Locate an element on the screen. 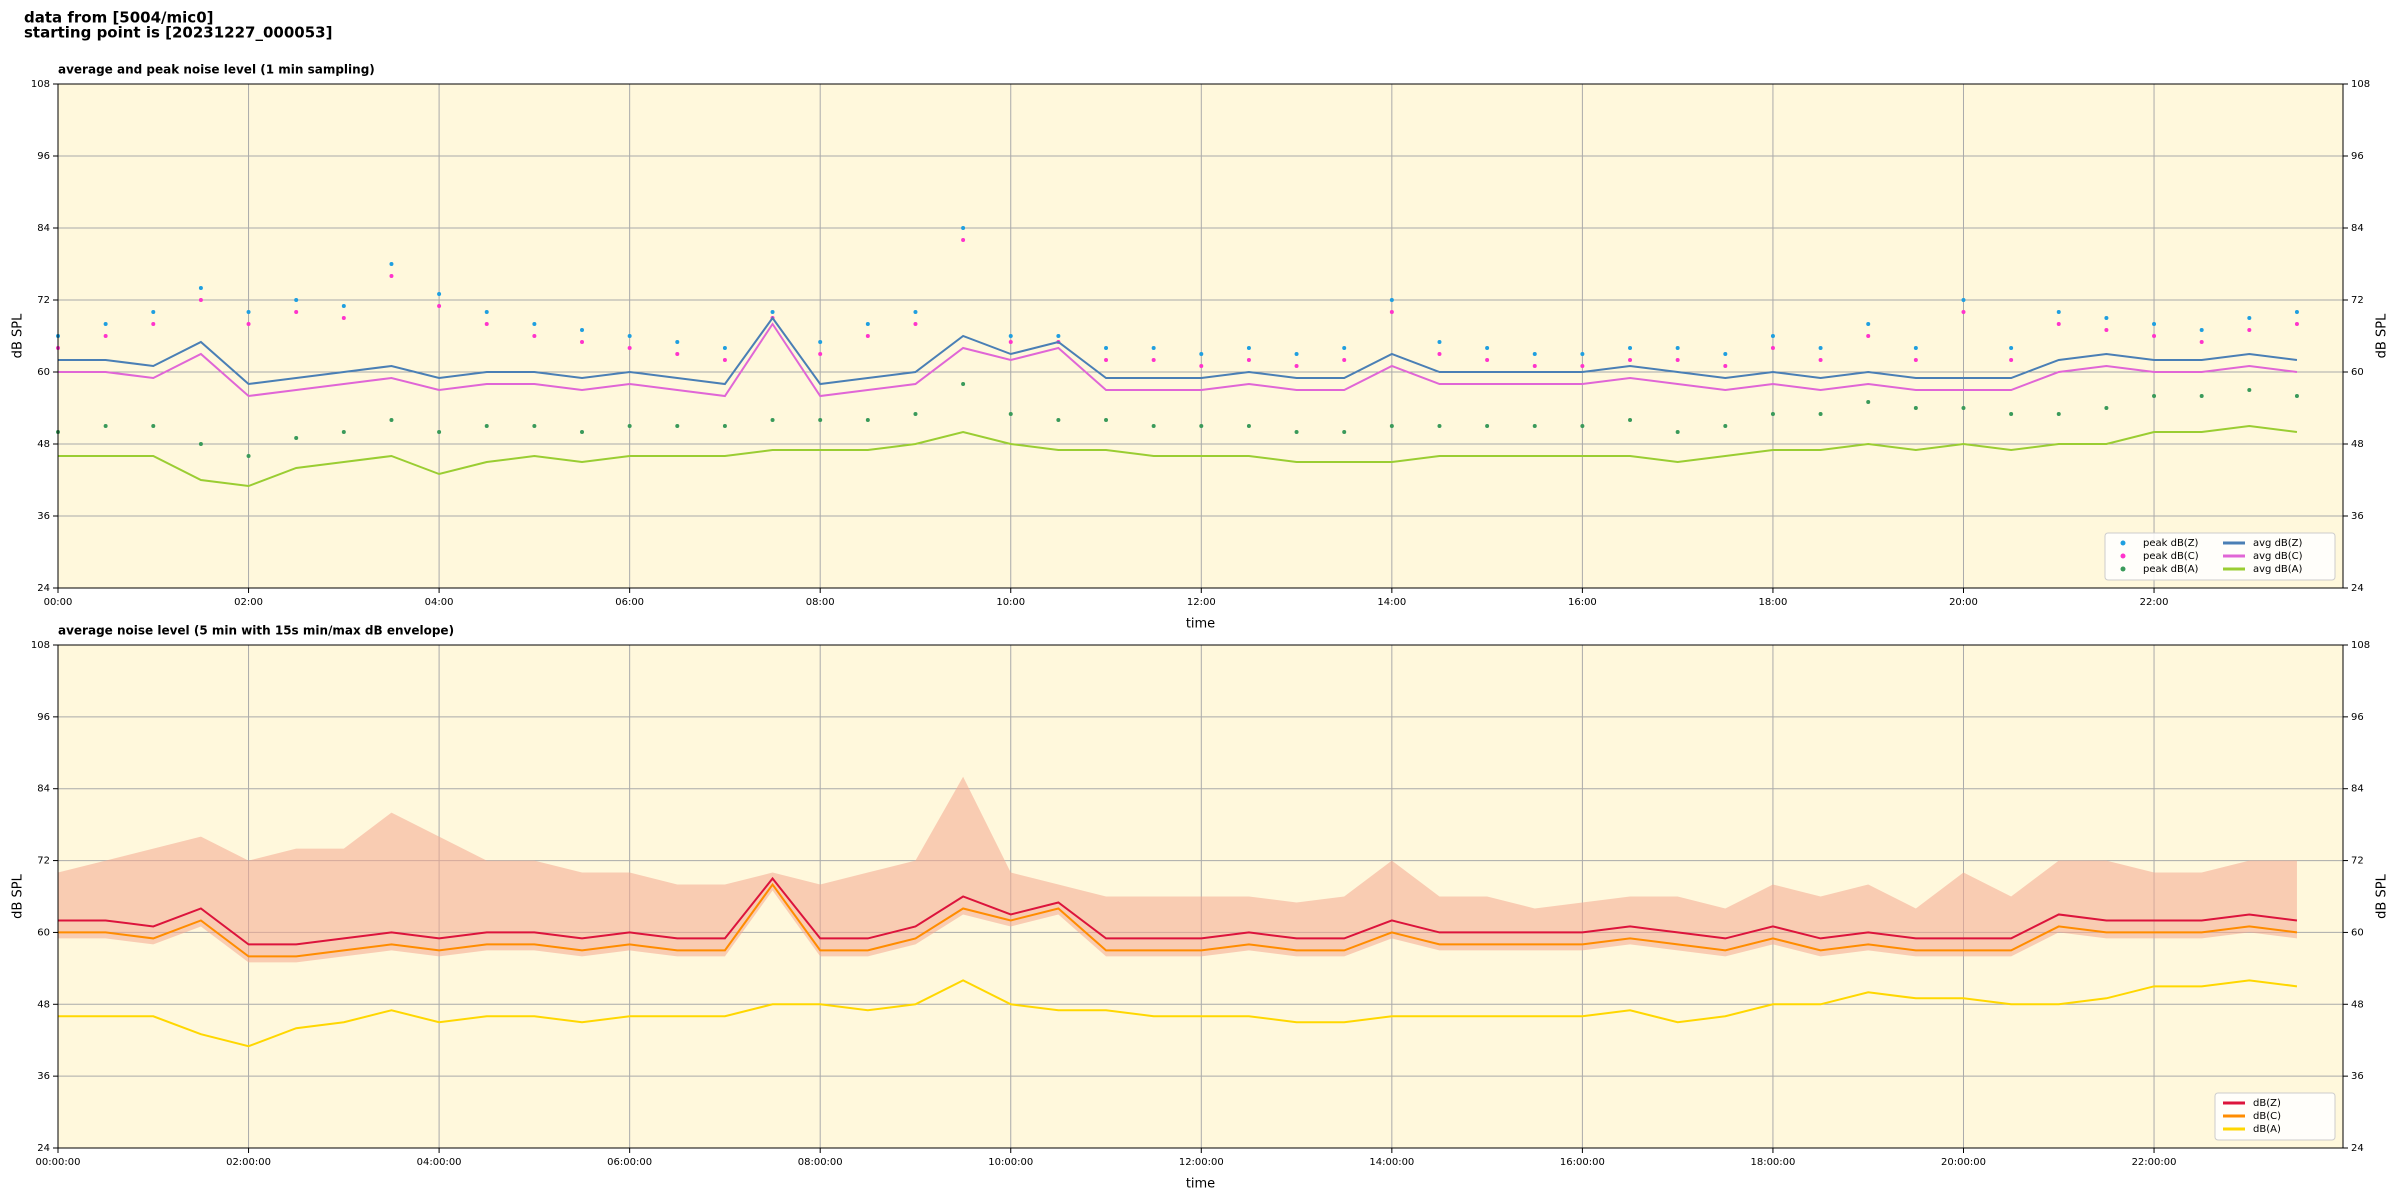 This screenshot has width=2400, height=1200. legend-label: dB(Z) is located at coordinates (2267, 1103).